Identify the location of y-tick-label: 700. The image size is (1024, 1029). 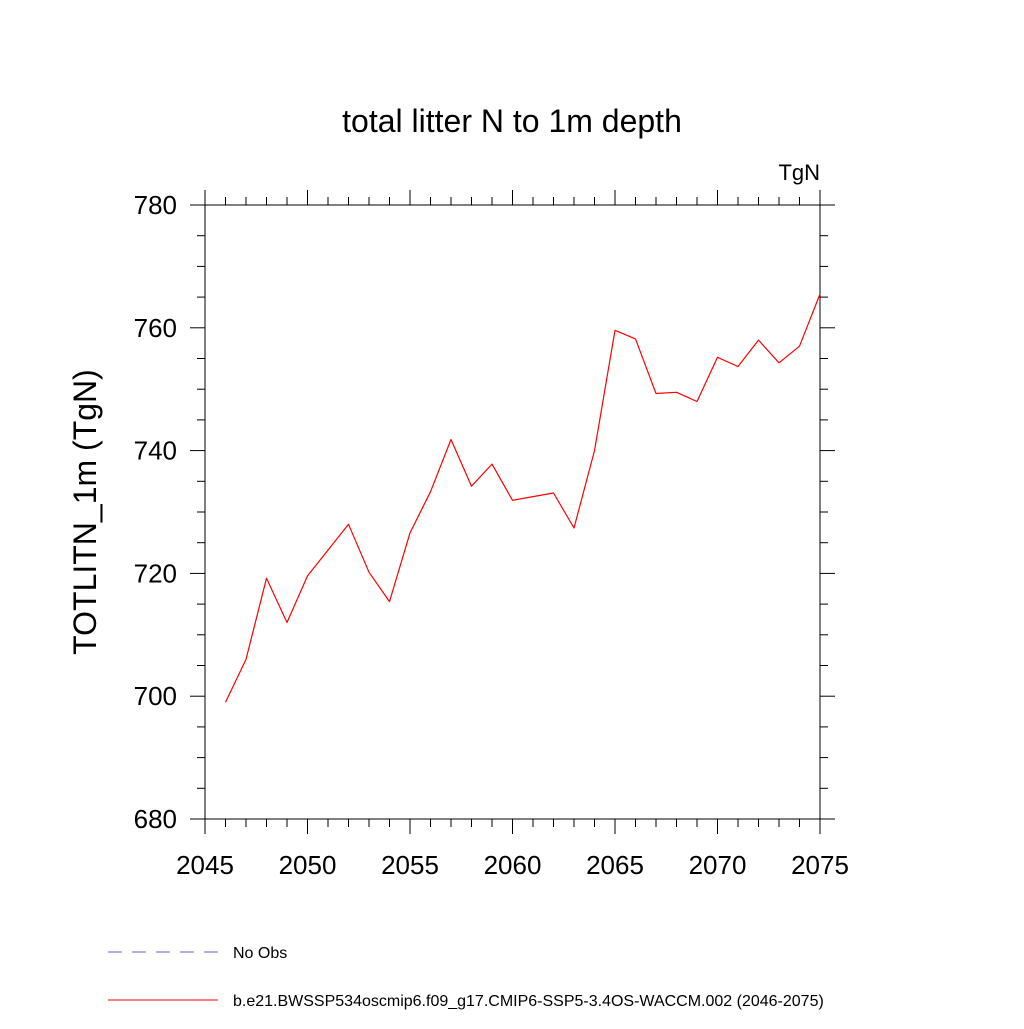
(155, 696).